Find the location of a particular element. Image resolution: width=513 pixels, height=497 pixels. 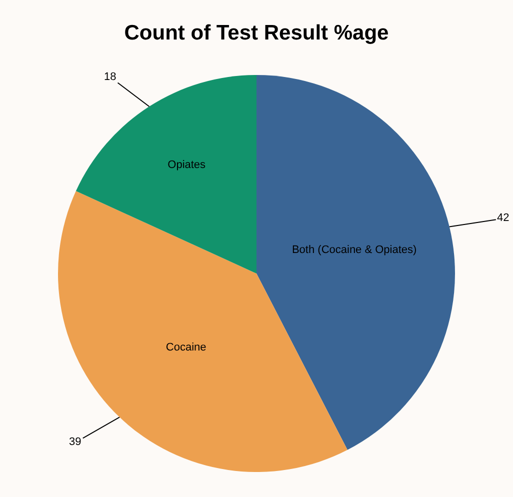

data-label: 18 is located at coordinates (110, 77).